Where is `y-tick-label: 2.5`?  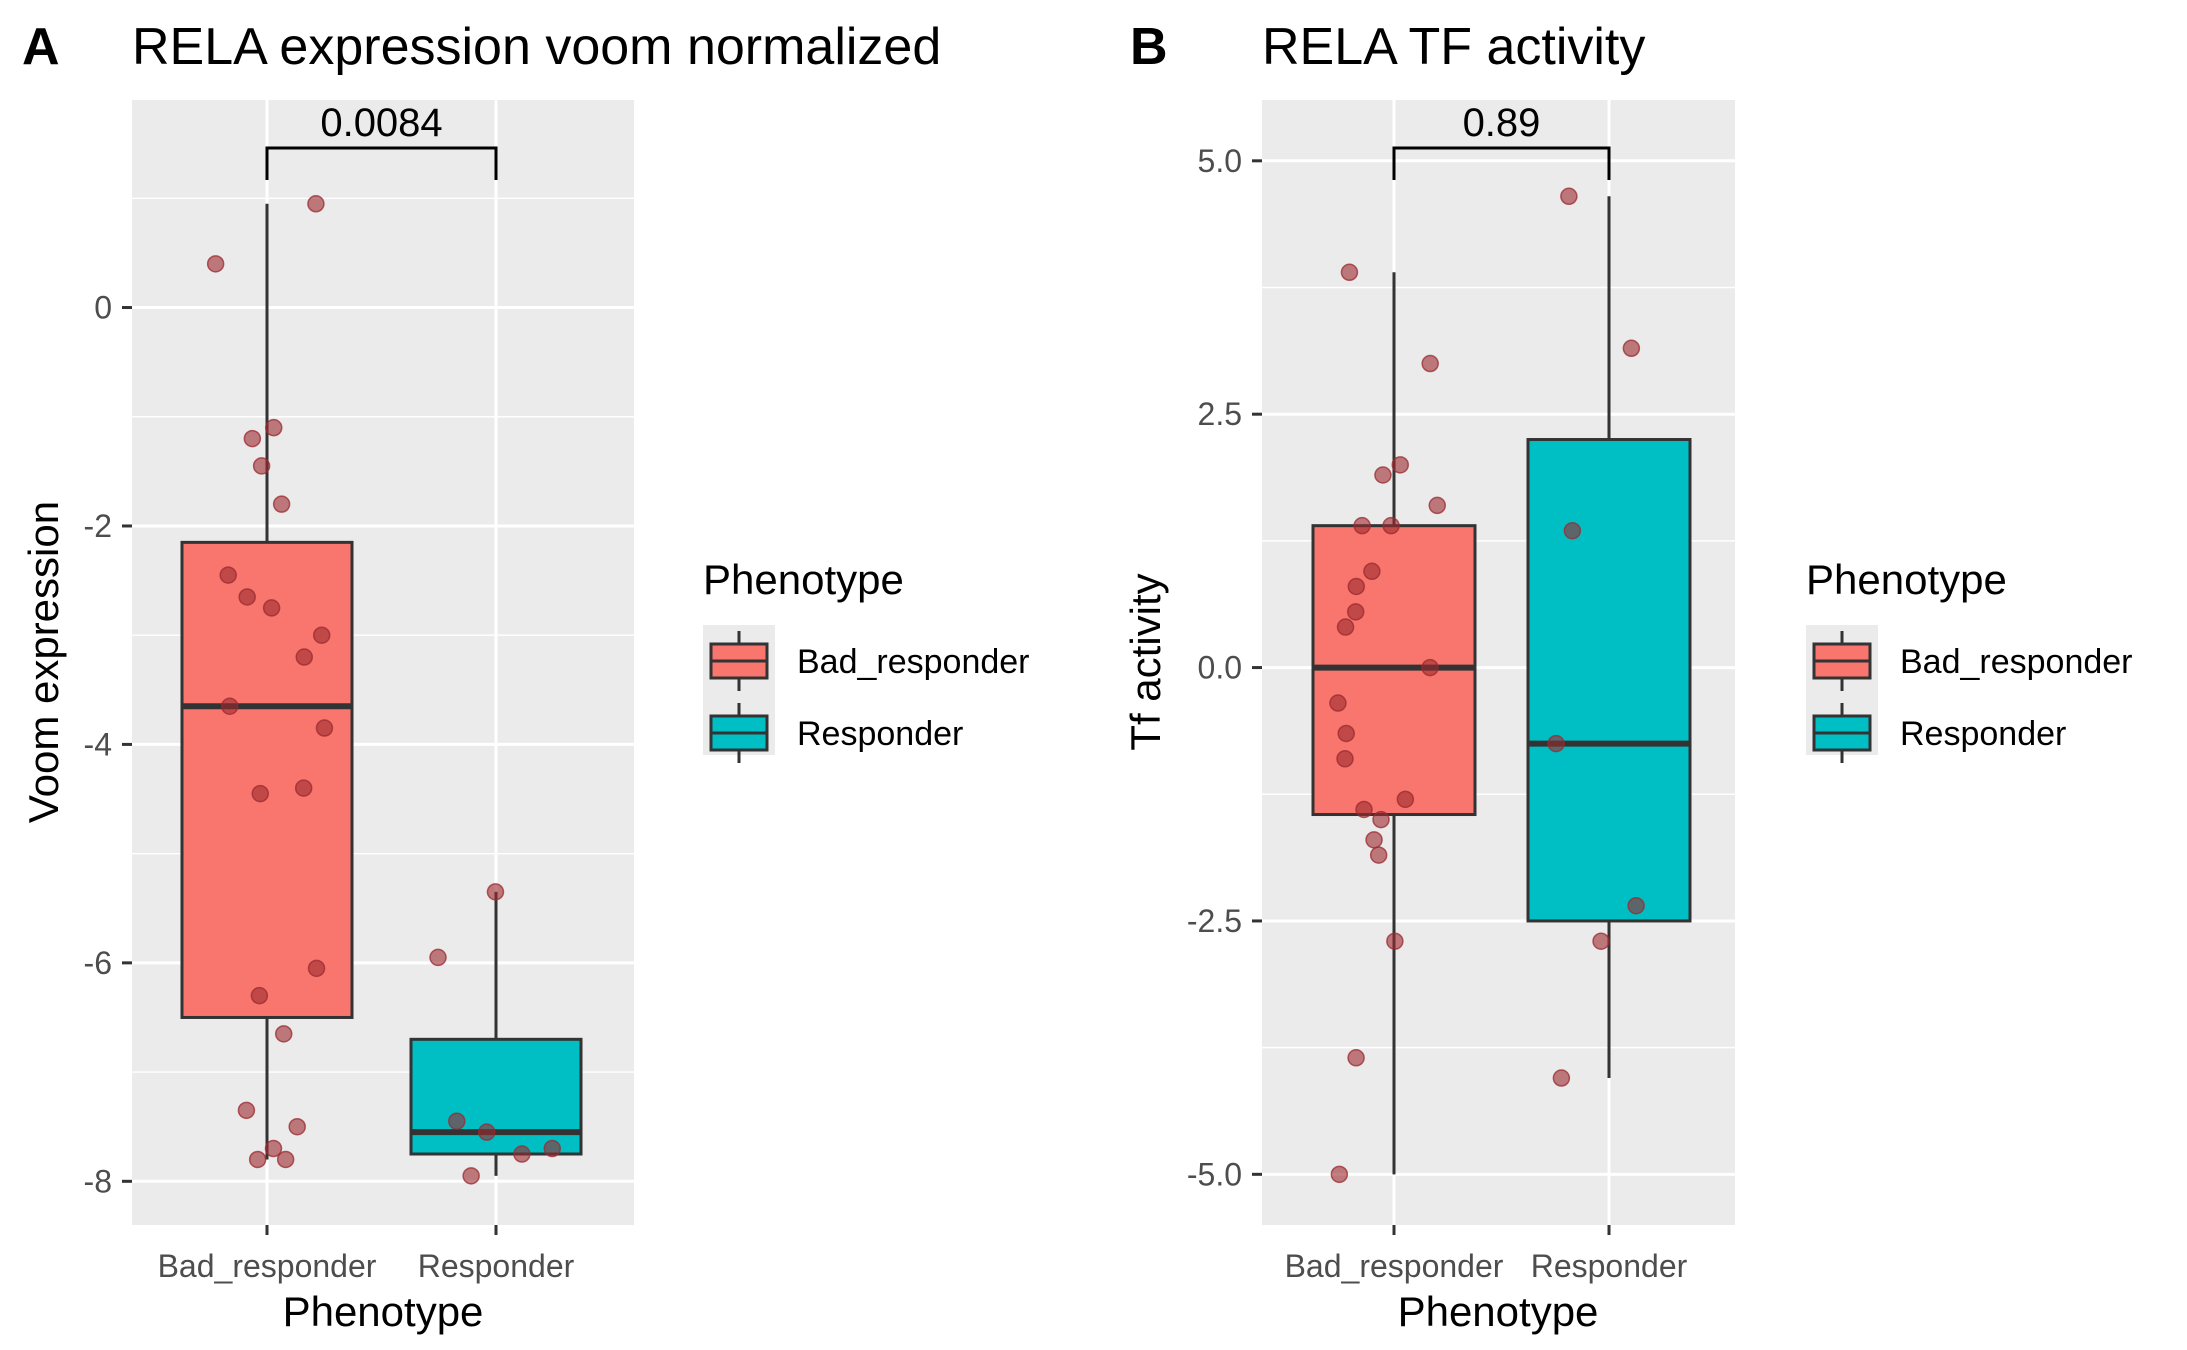 y-tick-label: 2.5 is located at coordinates (1220, 414).